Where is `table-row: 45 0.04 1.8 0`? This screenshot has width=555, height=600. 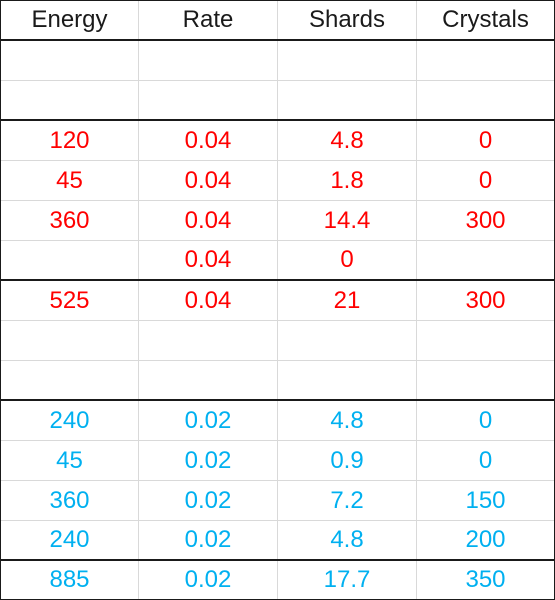 table-row: 45 0.04 1.8 0 is located at coordinates (277, 181).